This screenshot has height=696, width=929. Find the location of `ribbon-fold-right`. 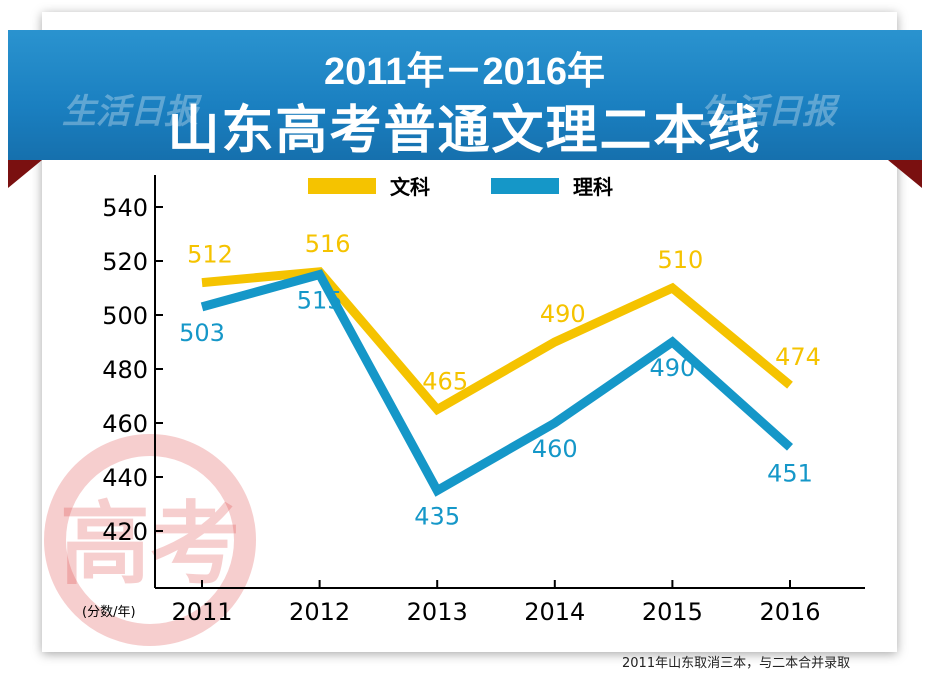

ribbon-fold-right is located at coordinates (905, 174).